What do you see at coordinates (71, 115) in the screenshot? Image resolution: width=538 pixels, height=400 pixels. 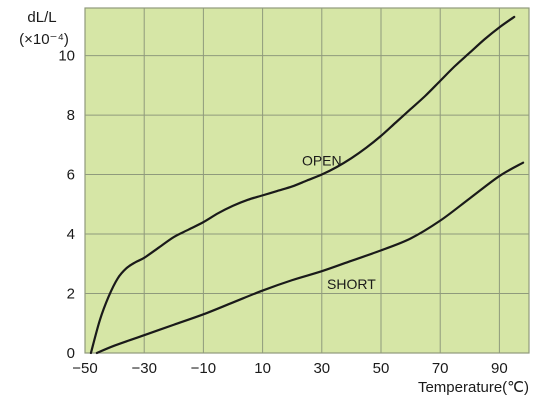 I see `y-tick-label: 8` at bounding box center [71, 115].